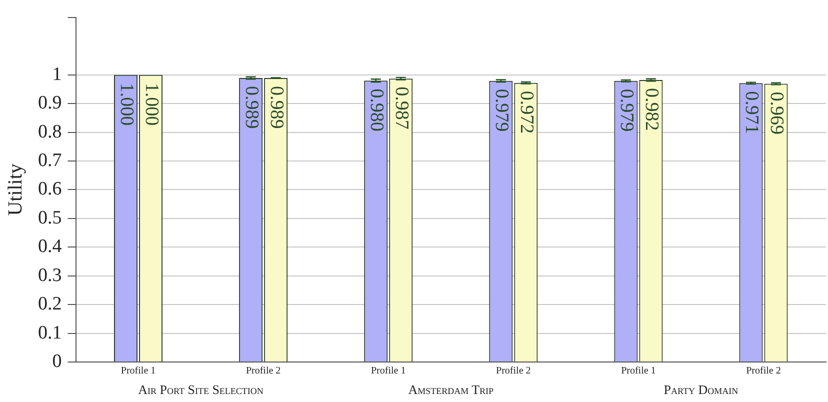 The image size is (828, 402). What do you see at coordinates (50, 304) in the screenshot?
I see `y-tick-label: 0.2` at bounding box center [50, 304].